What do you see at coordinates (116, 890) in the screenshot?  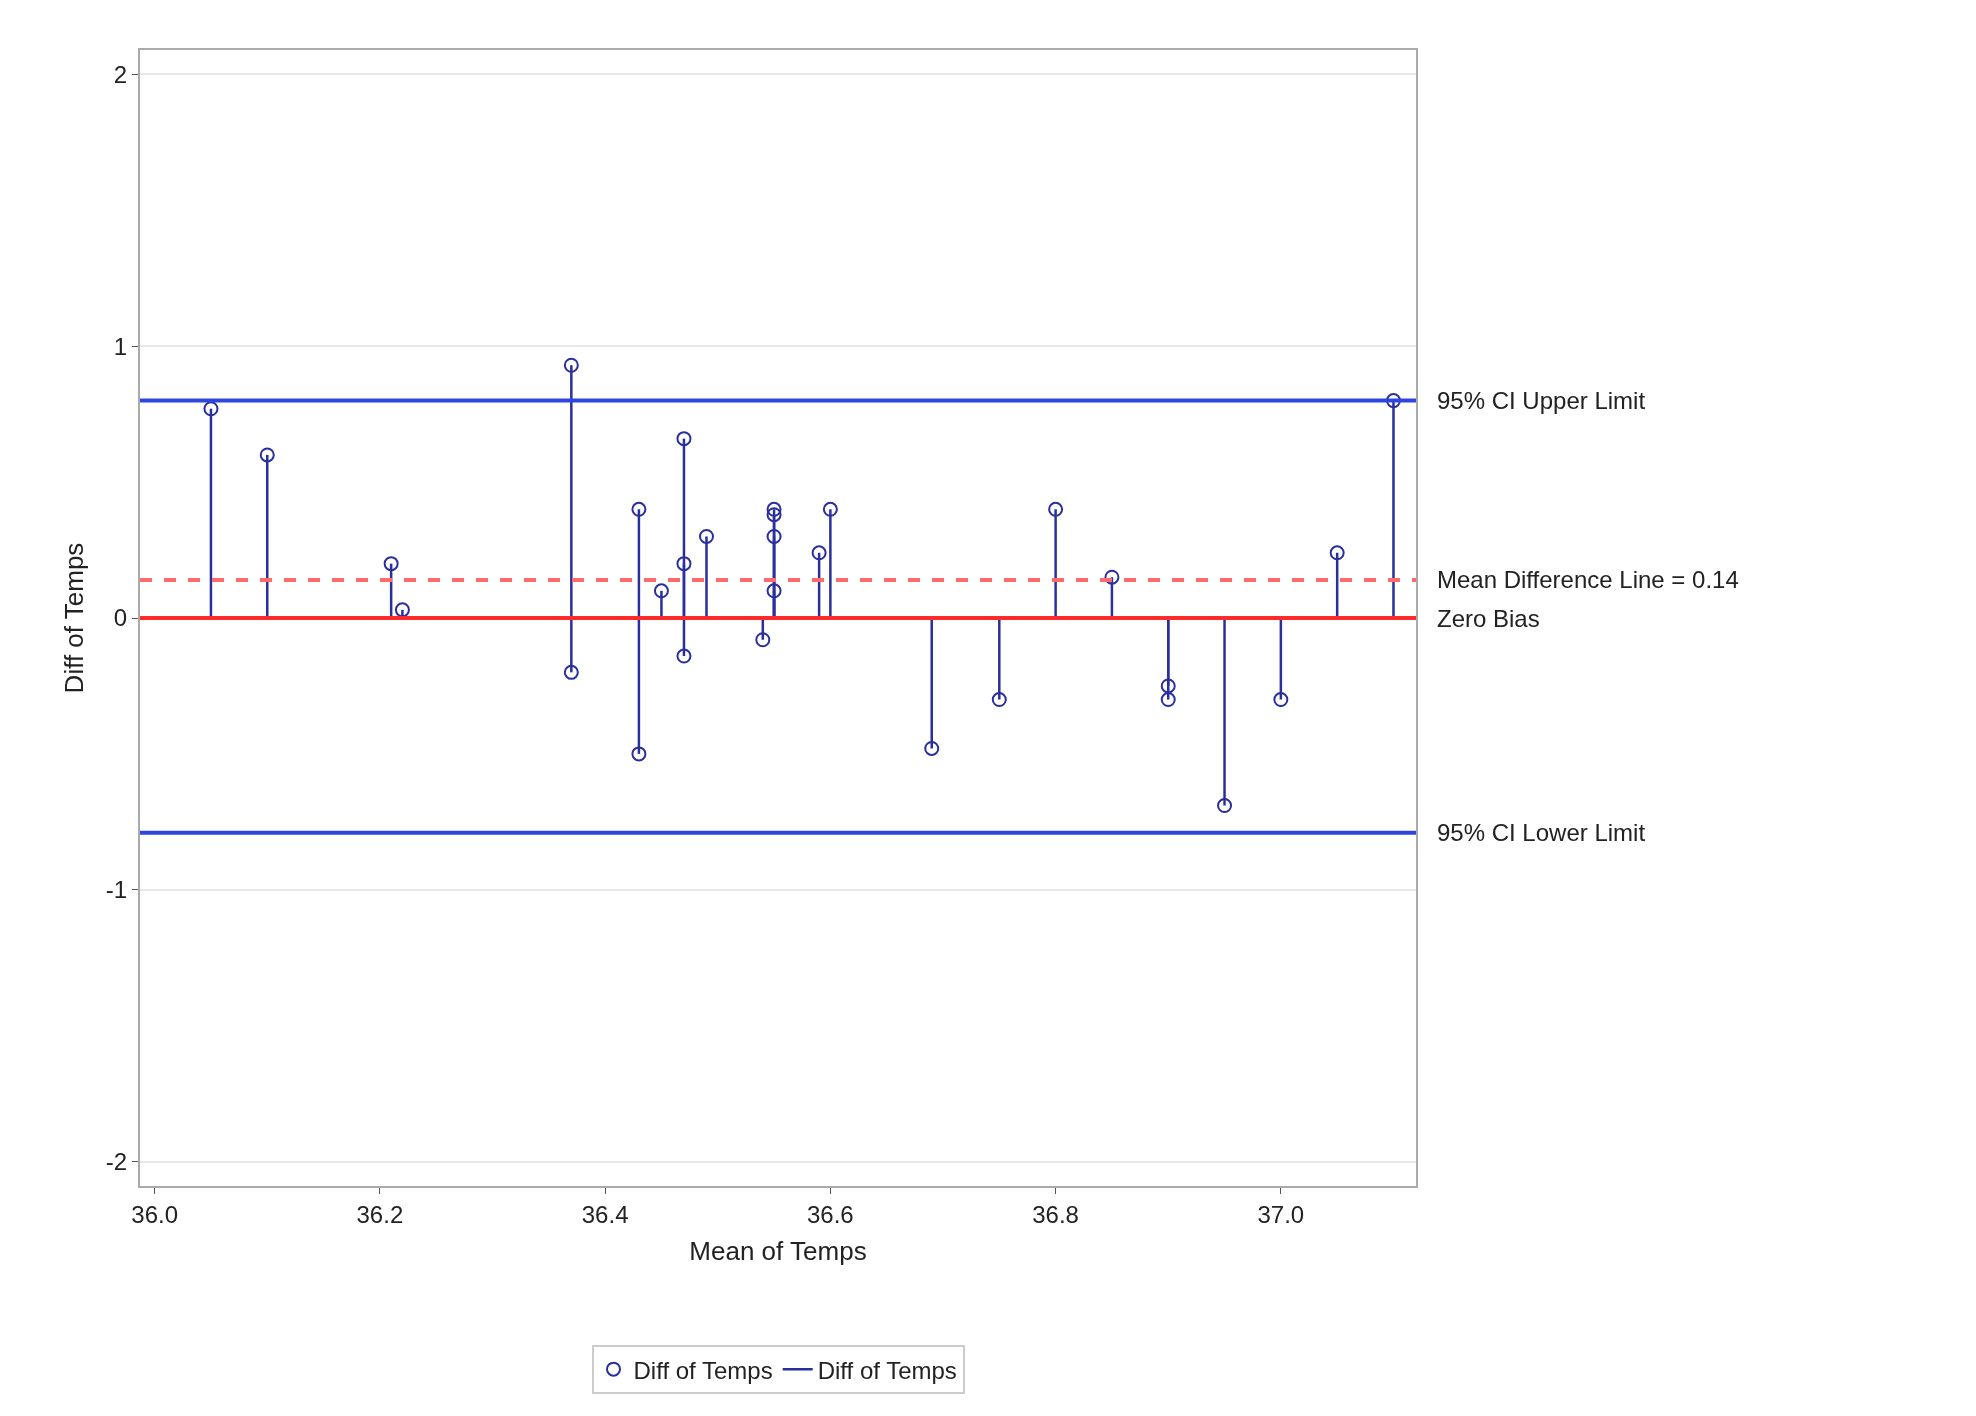 I see `y-tick-label: -1` at bounding box center [116, 890].